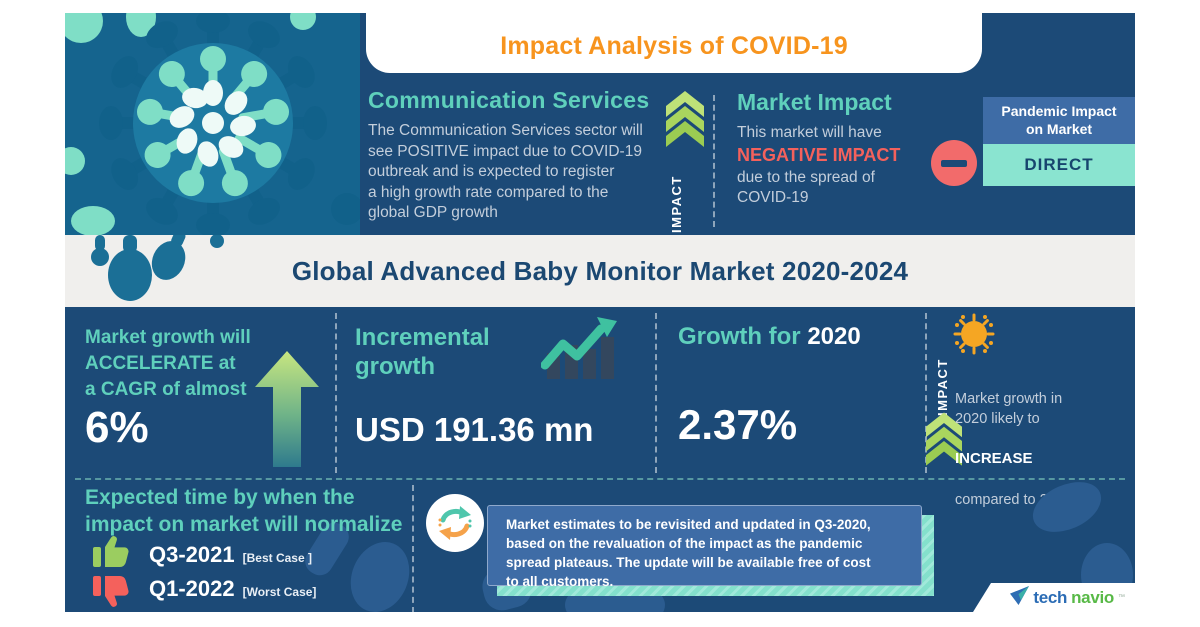 This screenshot has height=627, width=1200. Describe the element at coordinates (117, 427) in the screenshot. I see `cagr-value: 6%` at that location.